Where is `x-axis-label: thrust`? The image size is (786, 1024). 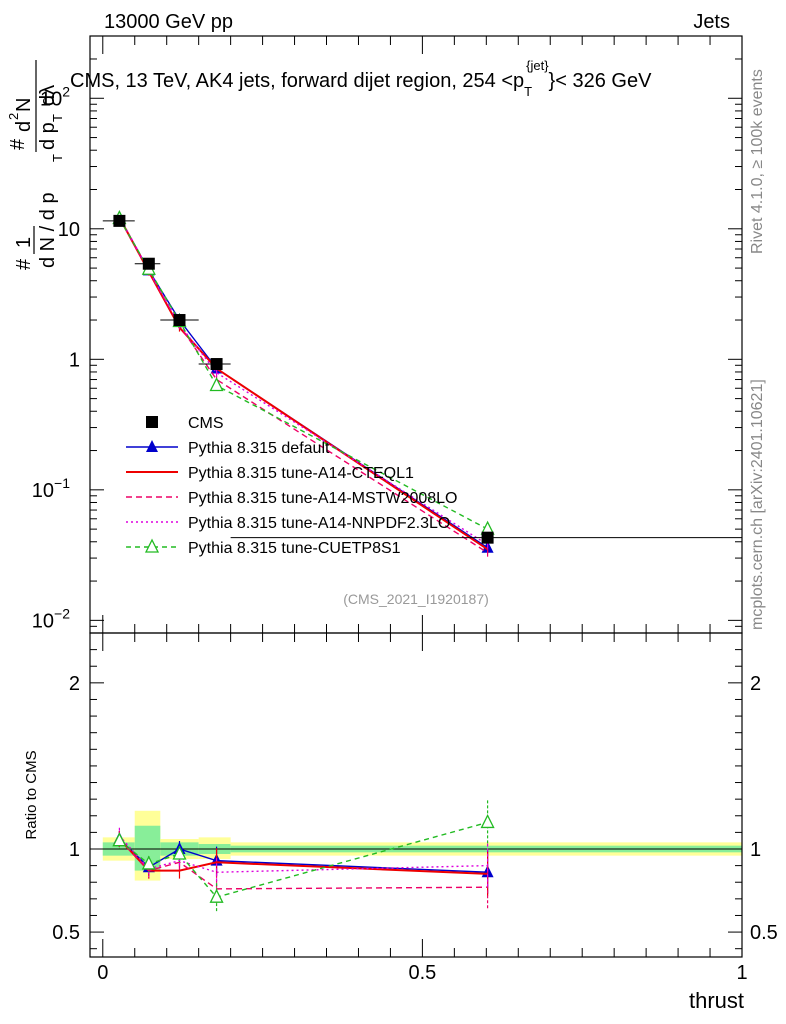
x-axis-label: thrust is located at coordinates (716, 1000).